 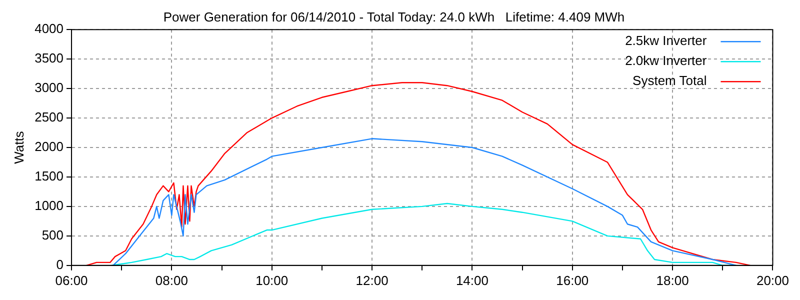 What do you see at coordinates (666, 60) in the screenshot?
I see `legend-label: 2.0kw Inverter` at bounding box center [666, 60].